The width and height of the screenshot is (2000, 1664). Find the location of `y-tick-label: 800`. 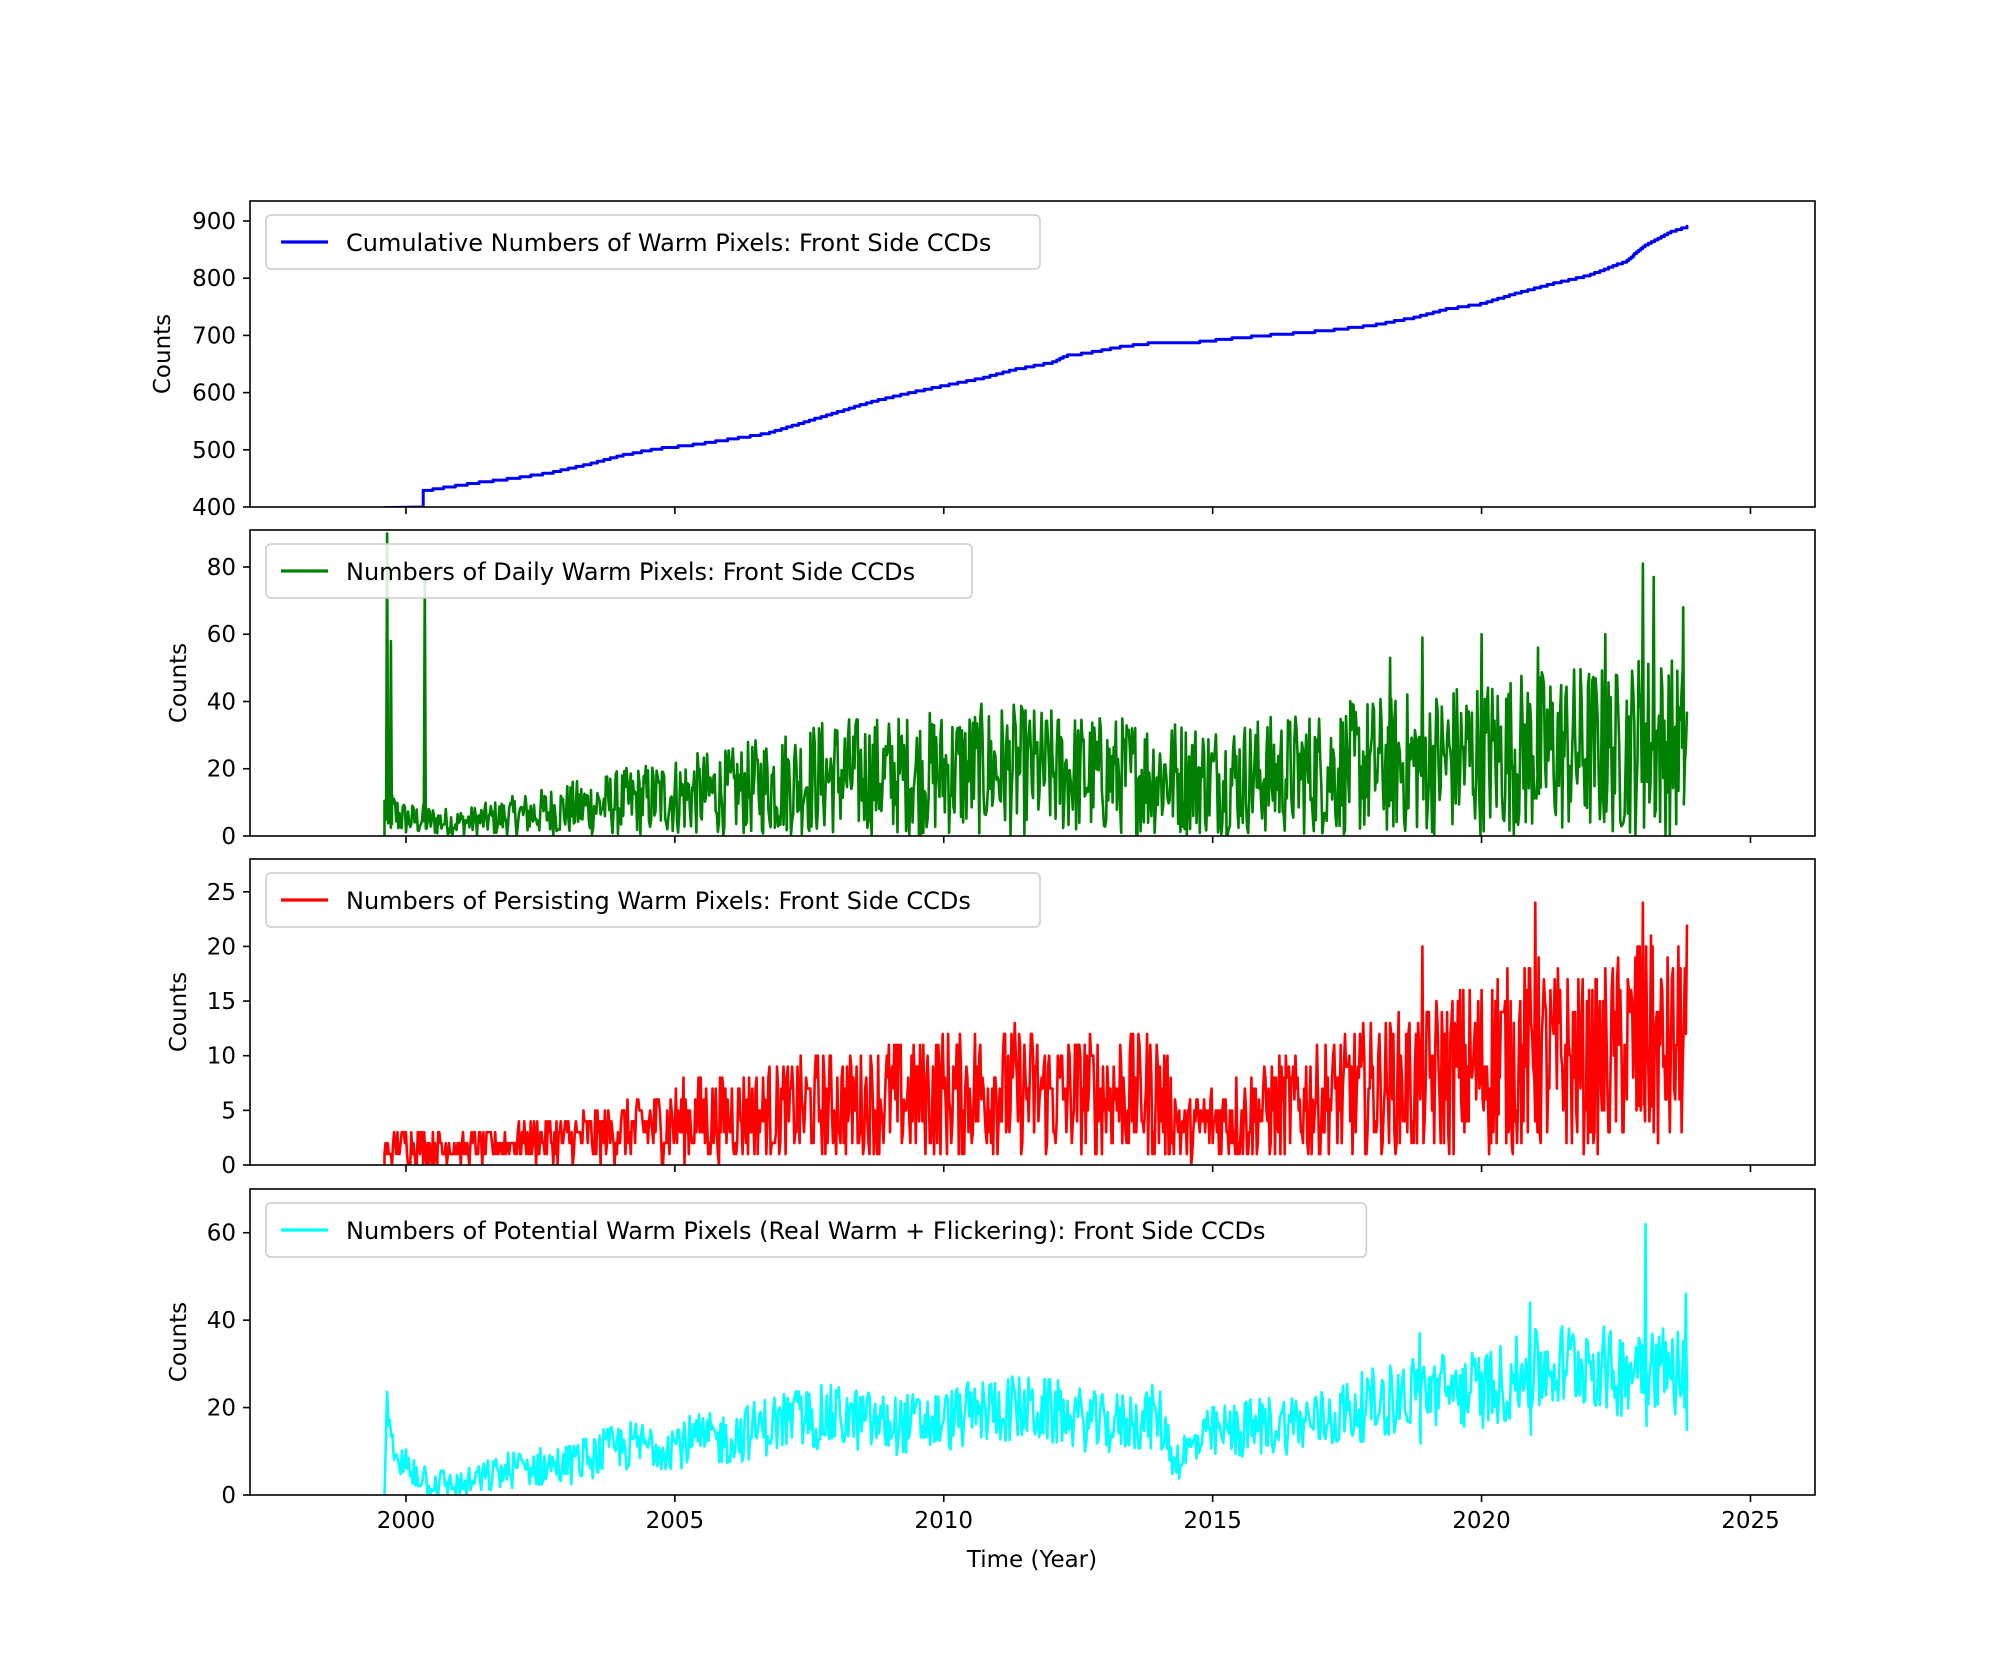

y-tick-label: 800 is located at coordinates (214, 279).